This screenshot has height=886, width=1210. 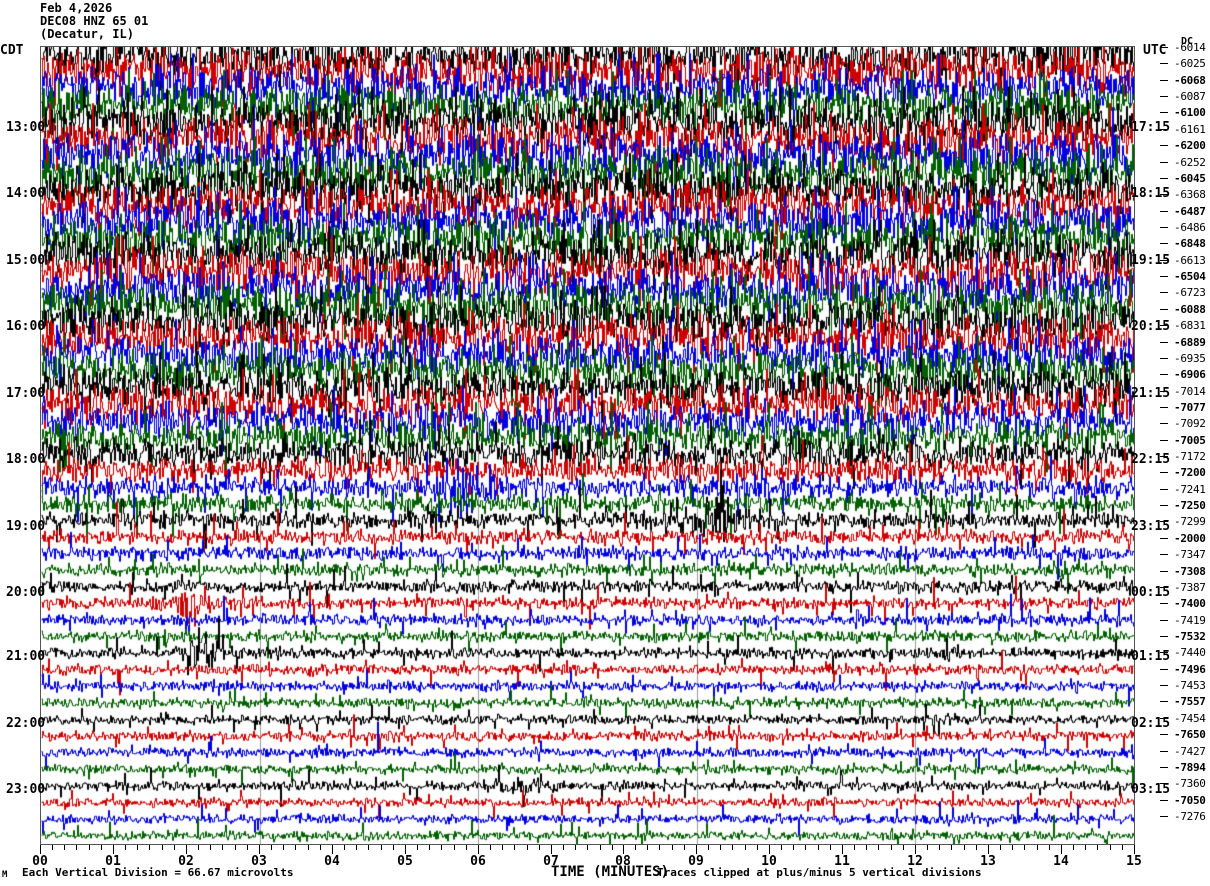 I want to click on left-time-label: 20:00, so click(x=26, y=592).